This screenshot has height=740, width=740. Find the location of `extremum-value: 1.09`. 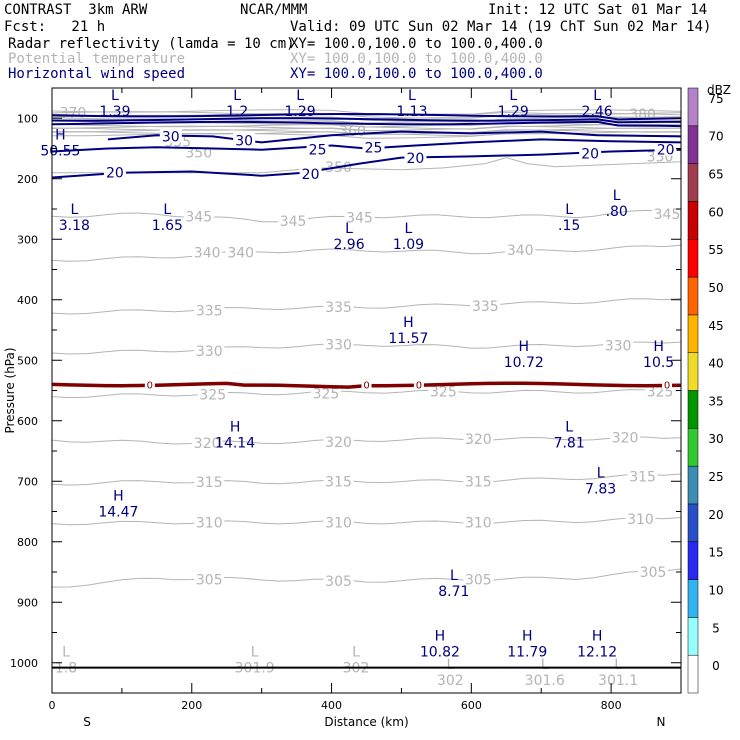

extremum-value: 1.09 is located at coordinates (408, 245).